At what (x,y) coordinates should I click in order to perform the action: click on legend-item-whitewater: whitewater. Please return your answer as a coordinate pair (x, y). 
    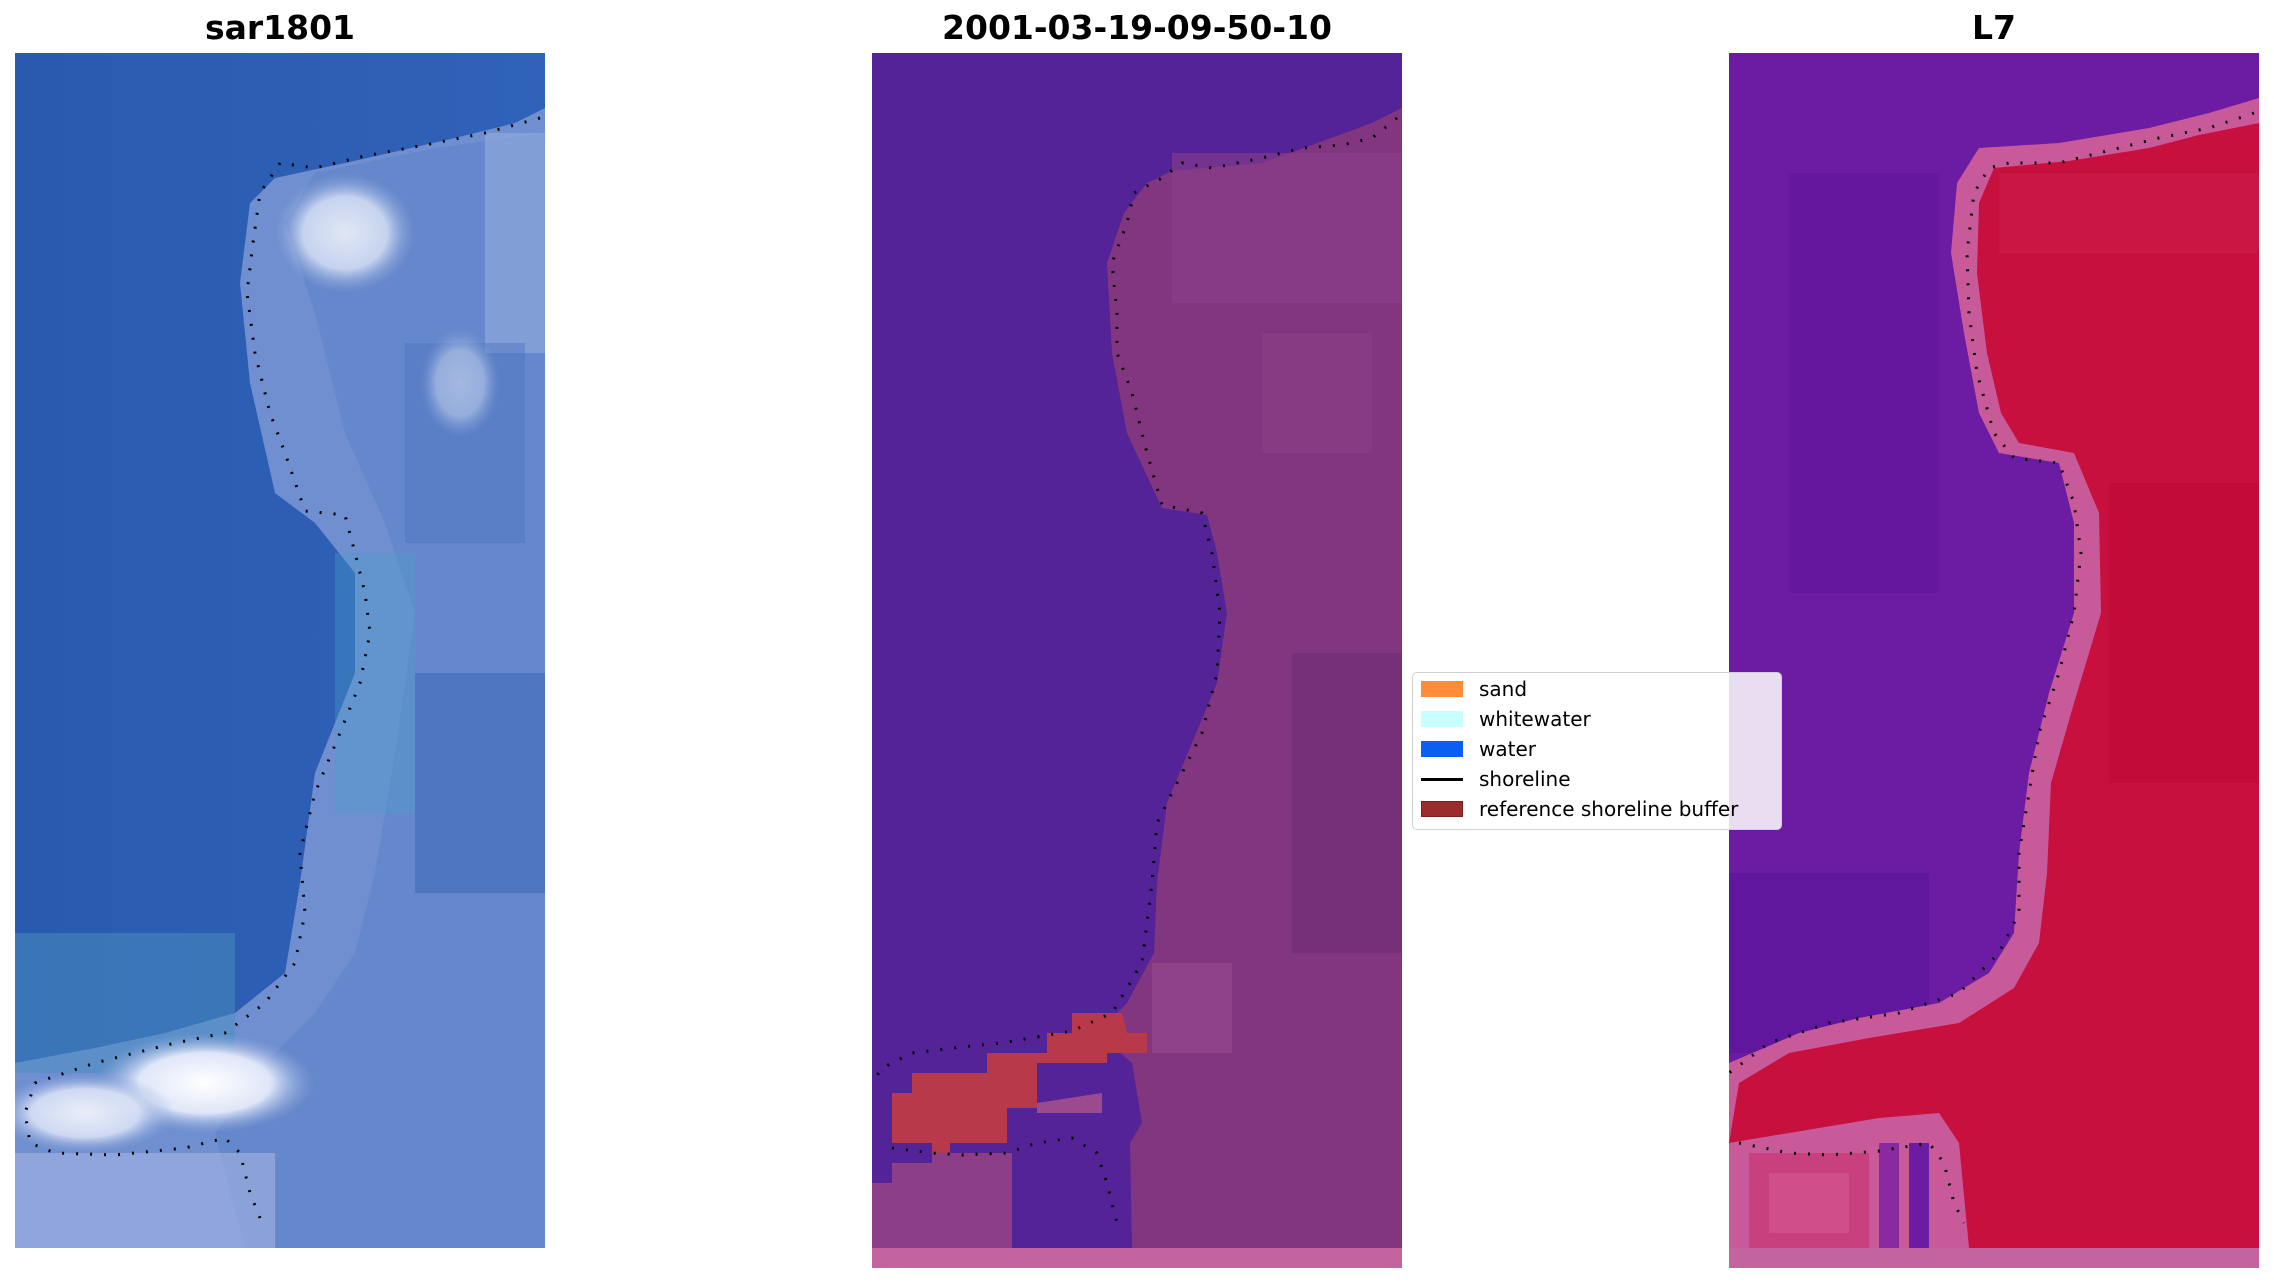
    Looking at the image, I should click on (1506, 719).